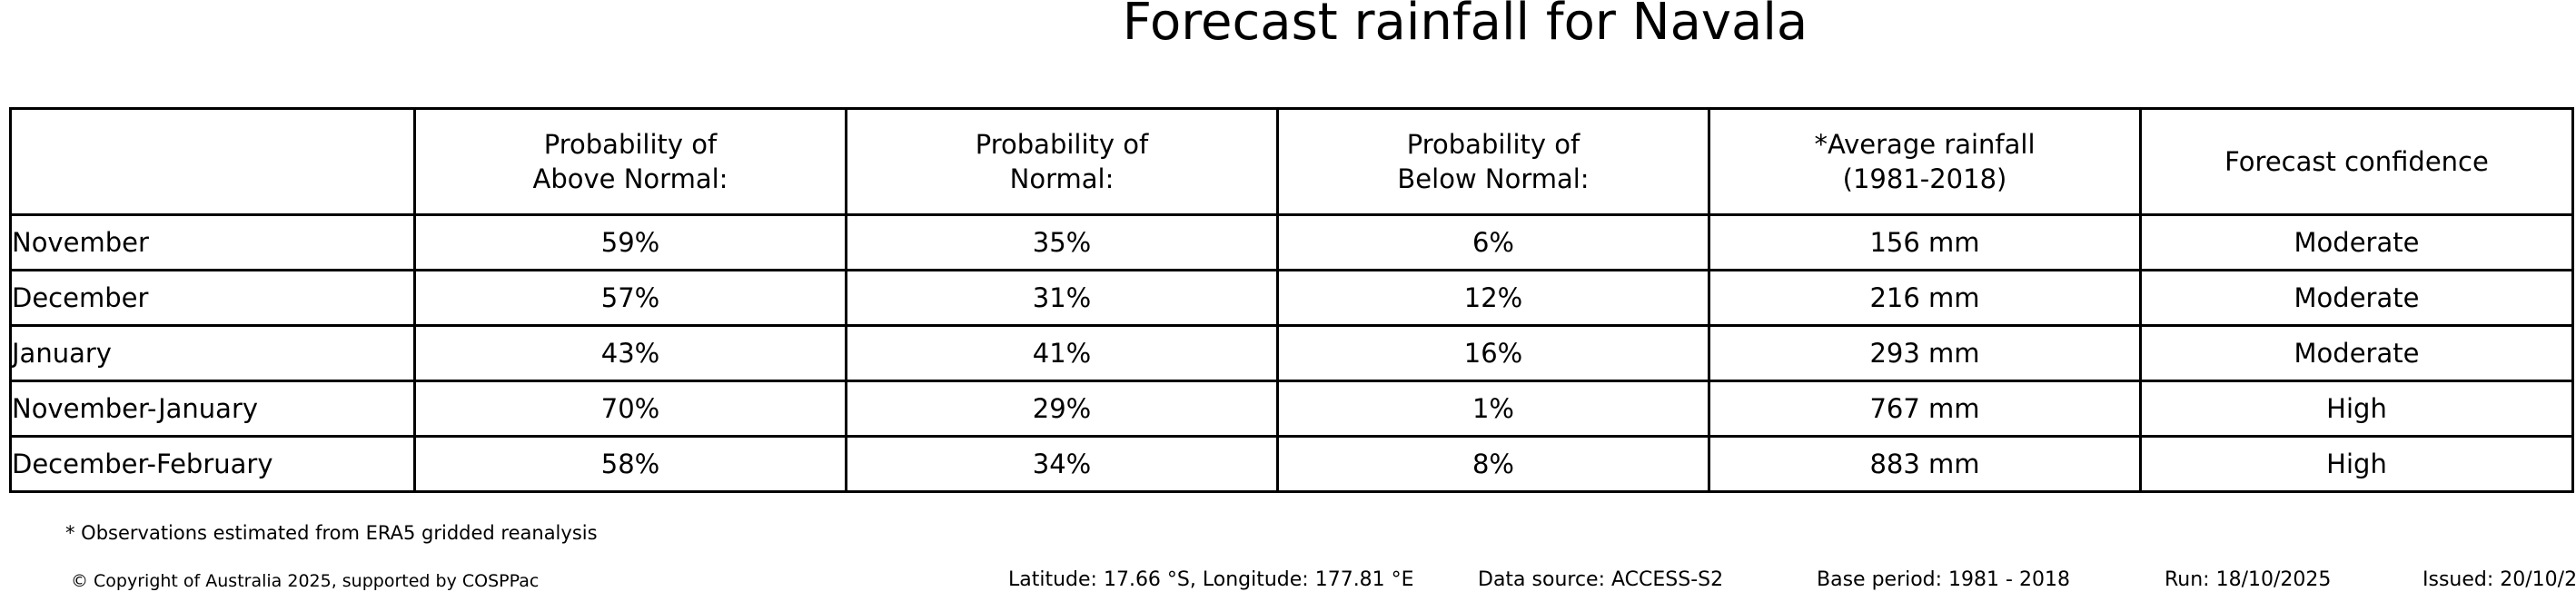 This screenshot has width=2576, height=592. Describe the element at coordinates (630, 353) in the screenshot. I see `data-cell: 43%` at that location.